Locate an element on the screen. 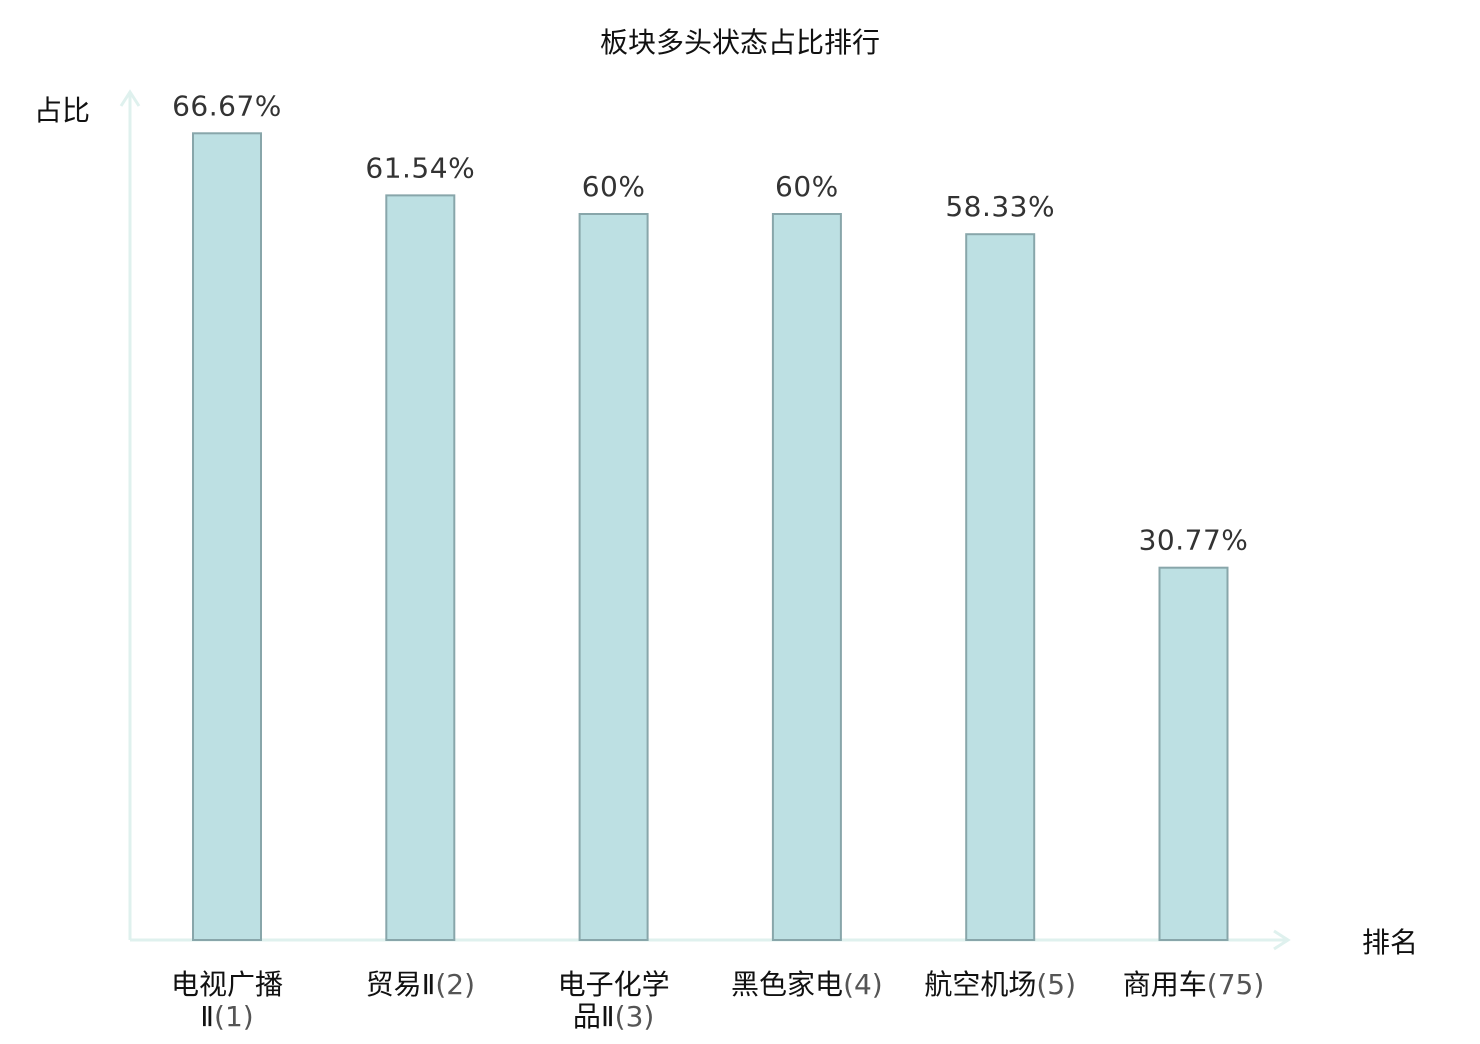 The height and width of the screenshot is (1044, 1480). category-label: 商用车(75) is located at coordinates (1194, 984).